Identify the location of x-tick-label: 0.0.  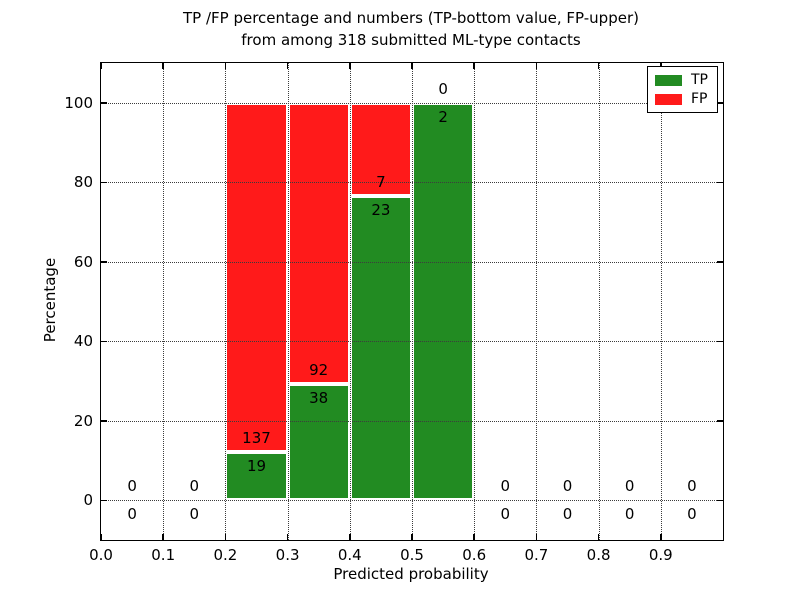
(101, 555).